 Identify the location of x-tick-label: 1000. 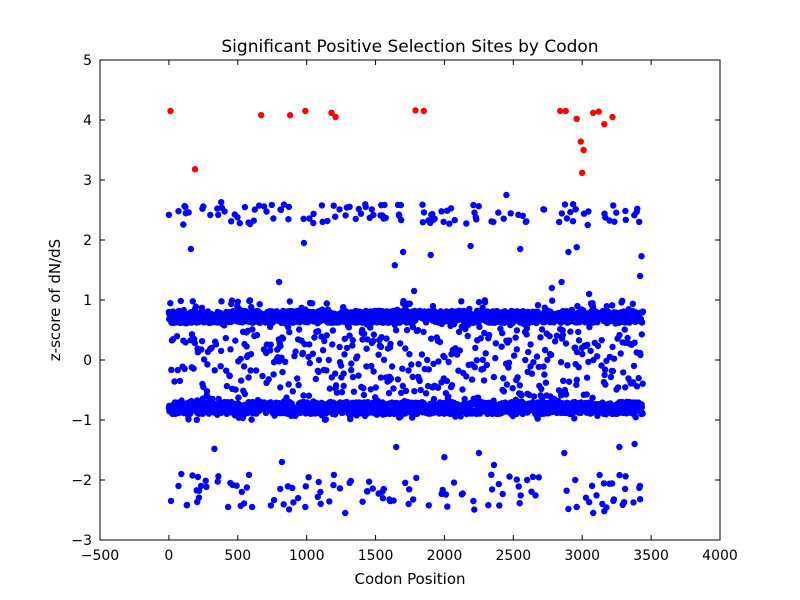
(307, 556).